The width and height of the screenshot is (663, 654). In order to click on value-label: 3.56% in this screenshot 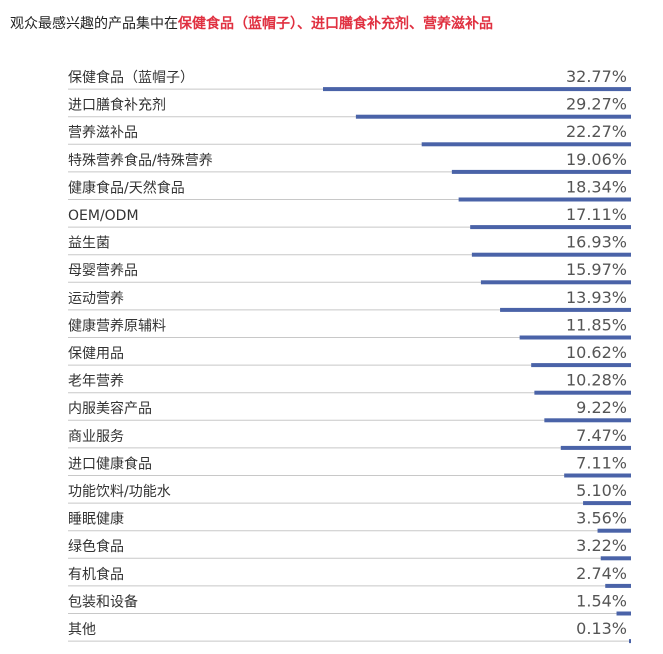, I will do `click(601, 518)`.